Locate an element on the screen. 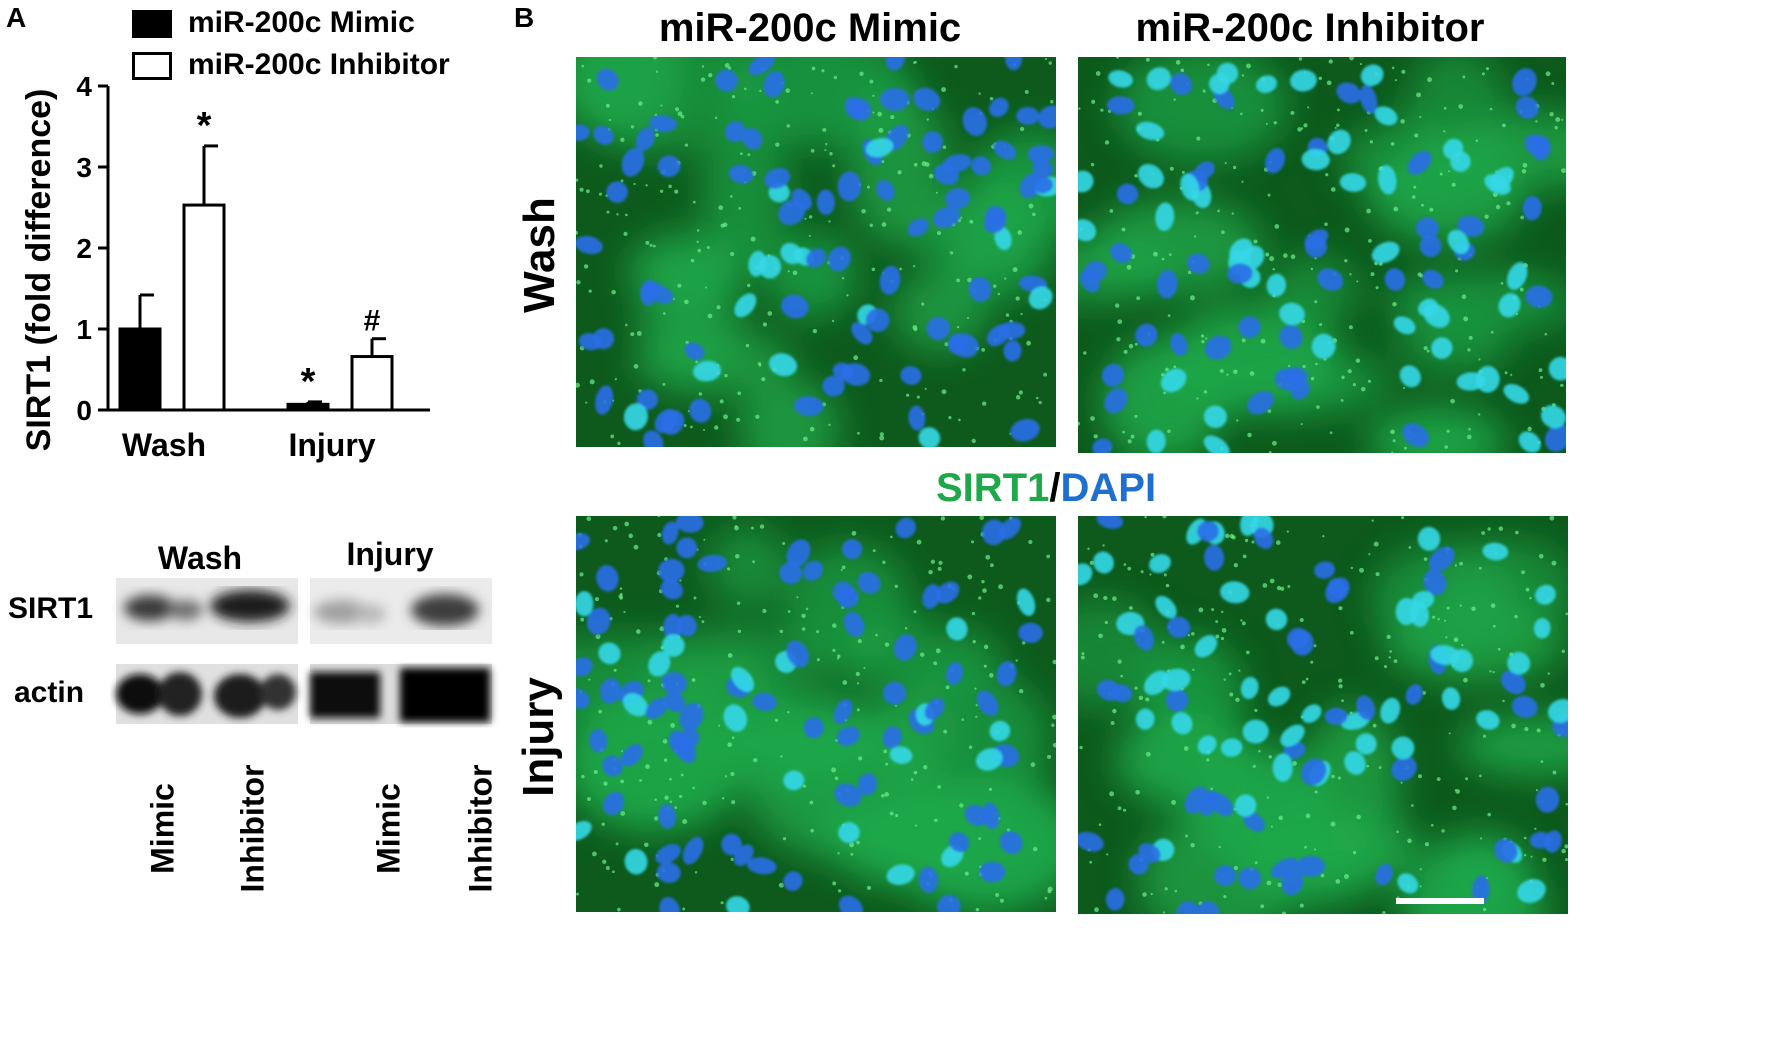 The image size is (1772, 1037). column-title-inhibitor: miR-200c Inhibitor is located at coordinates (1310, 28).